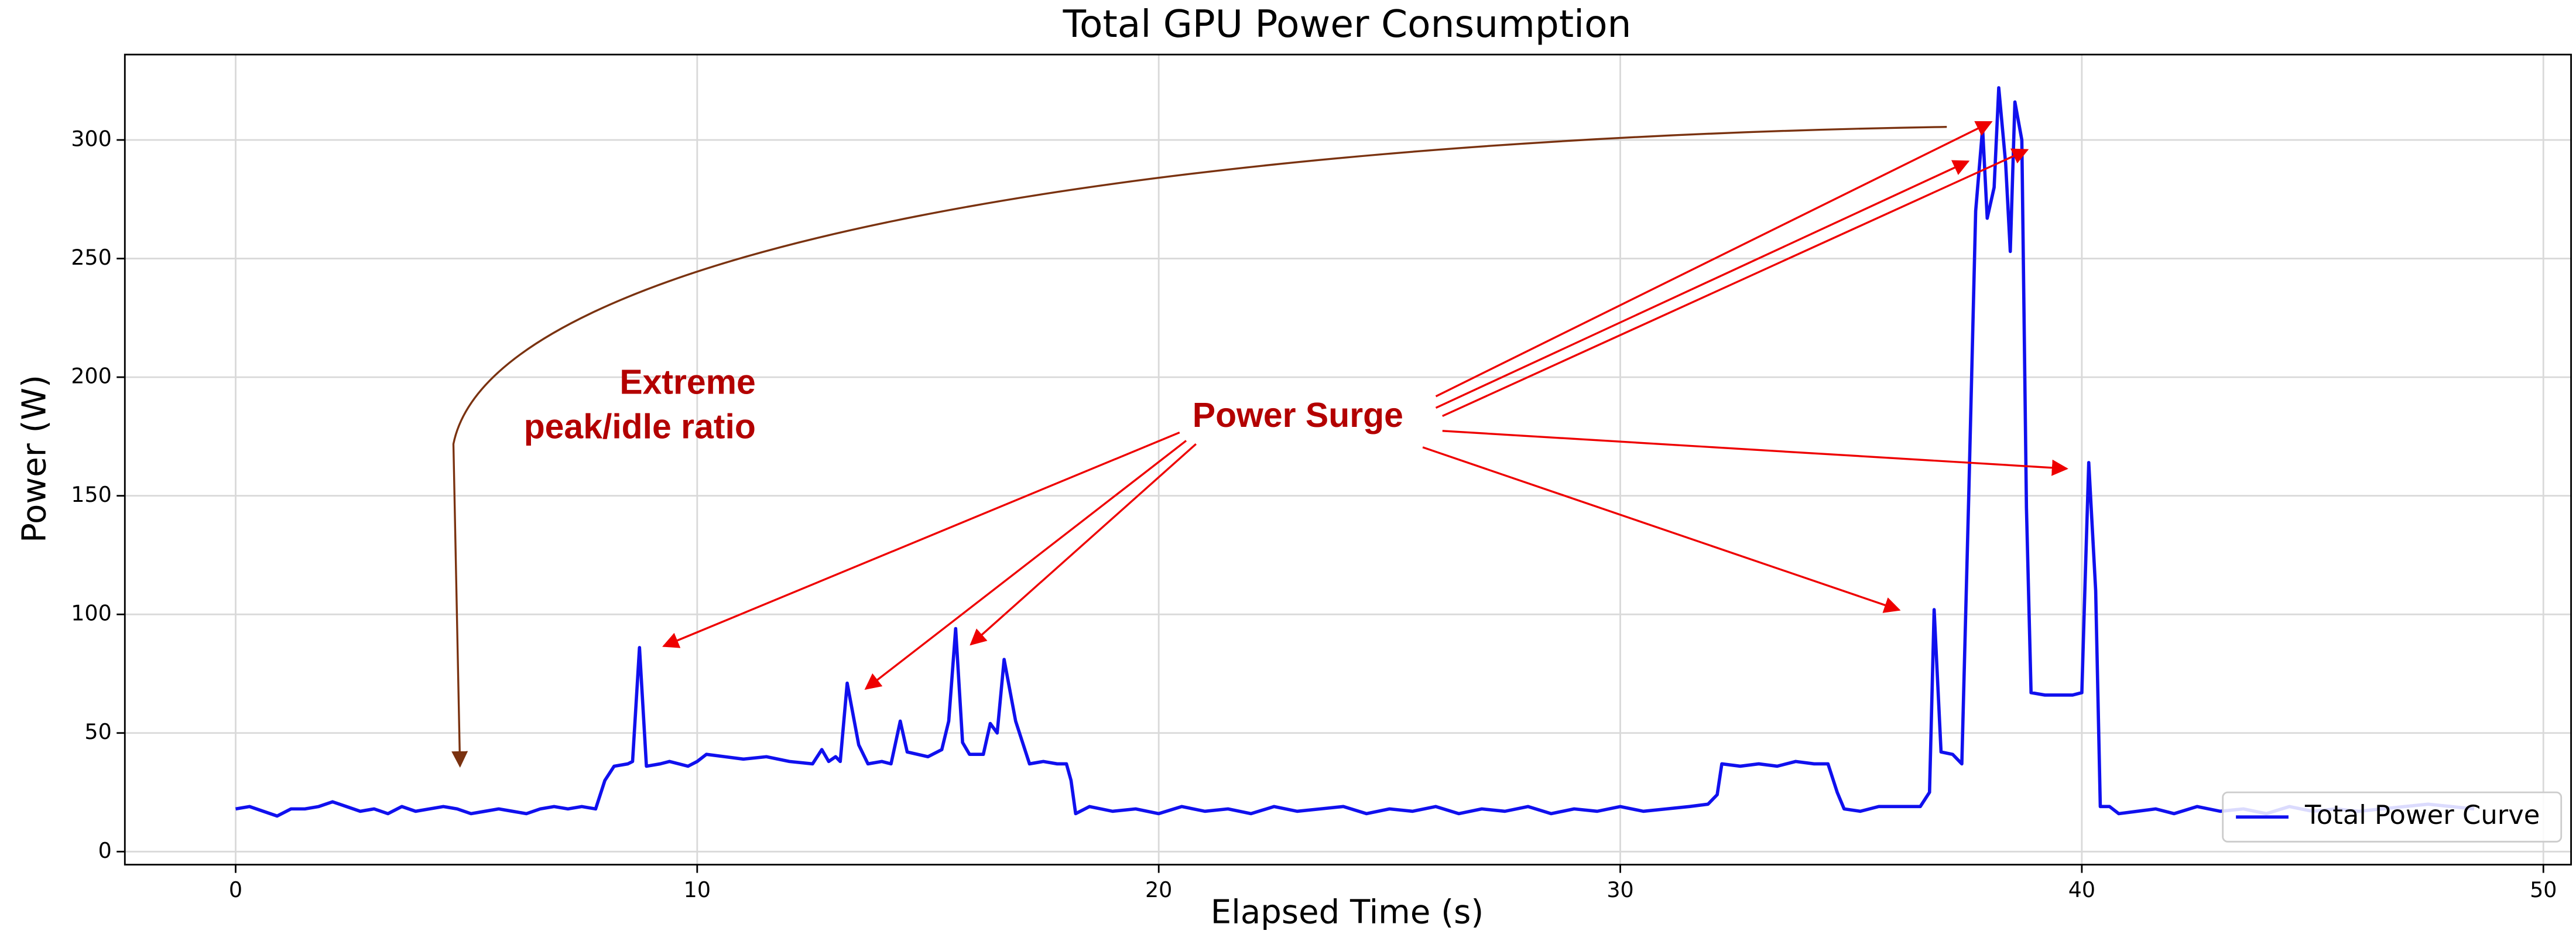 This screenshot has width=2576, height=934. I want to click on legend: Total Power Curve, so click(2392, 817).